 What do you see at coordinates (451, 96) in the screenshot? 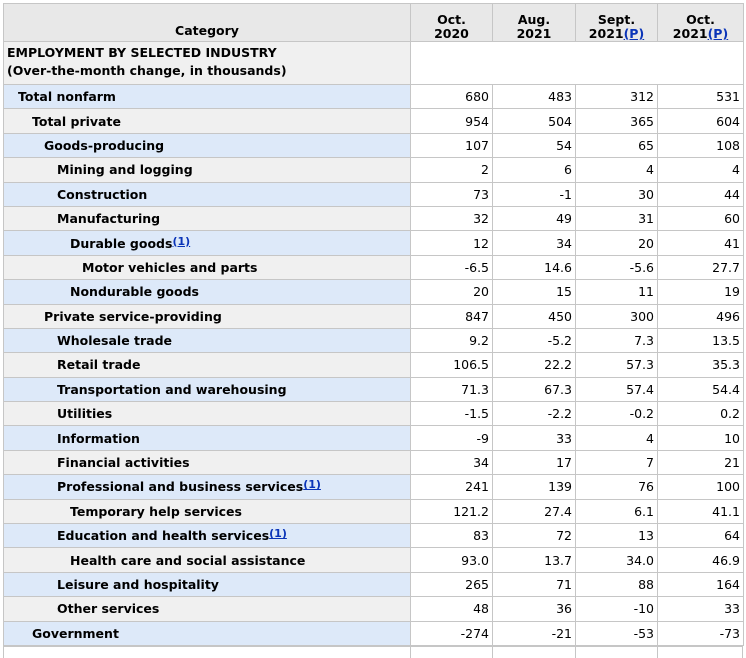
I see `value-cell: 680` at bounding box center [451, 96].